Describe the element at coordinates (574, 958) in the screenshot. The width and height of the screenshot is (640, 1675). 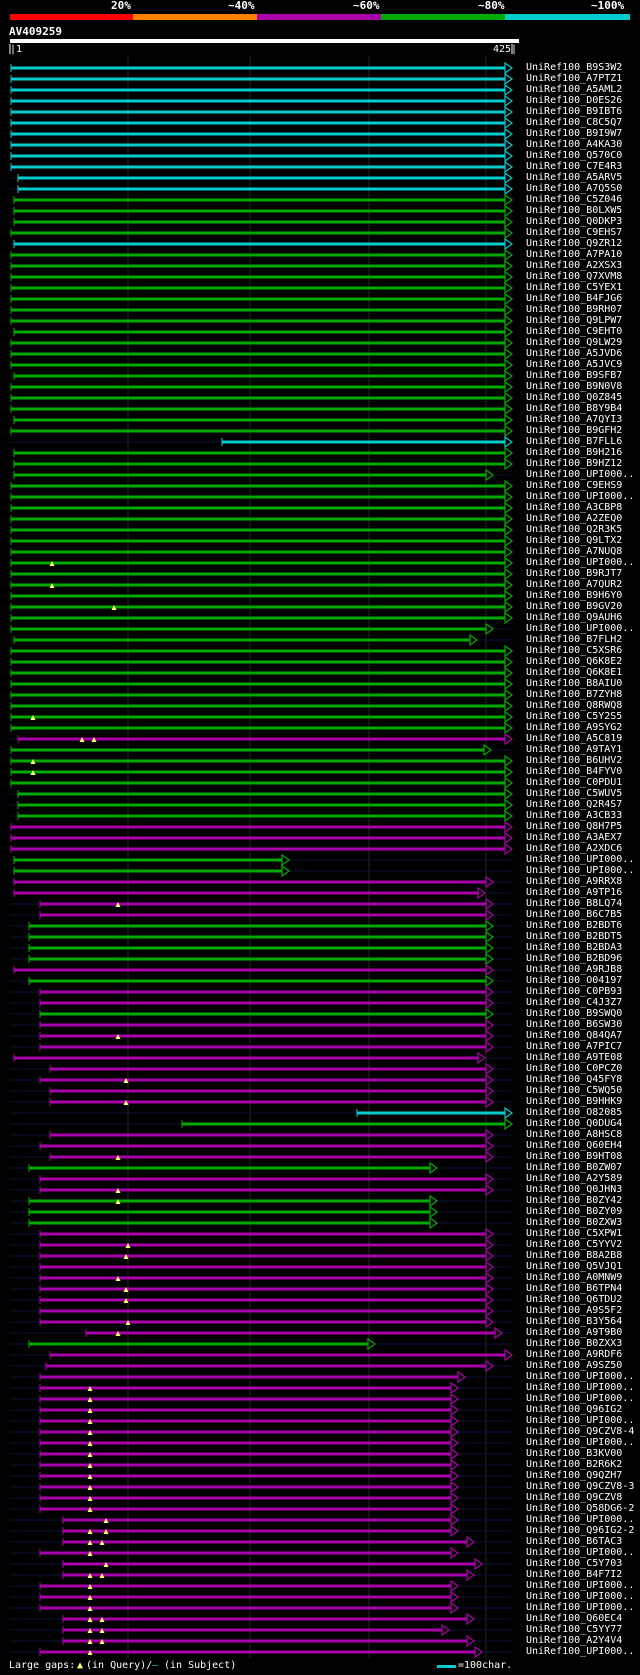
I see `hit-label: UniRef100_B2BD96` at that location.